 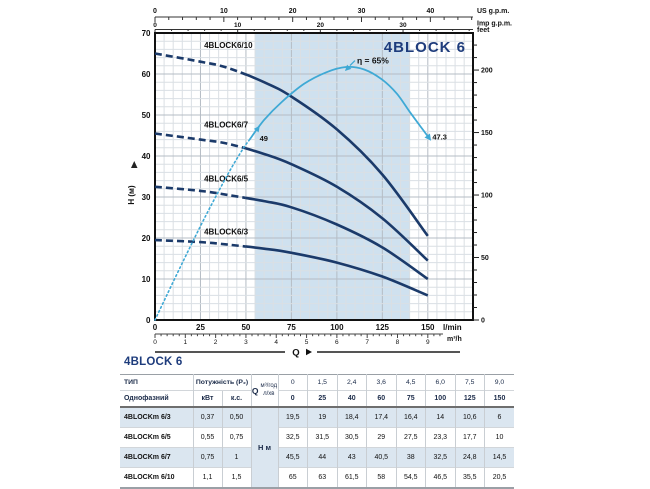 I want to click on header-cell-m3h: 9,0, so click(x=499, y=382).